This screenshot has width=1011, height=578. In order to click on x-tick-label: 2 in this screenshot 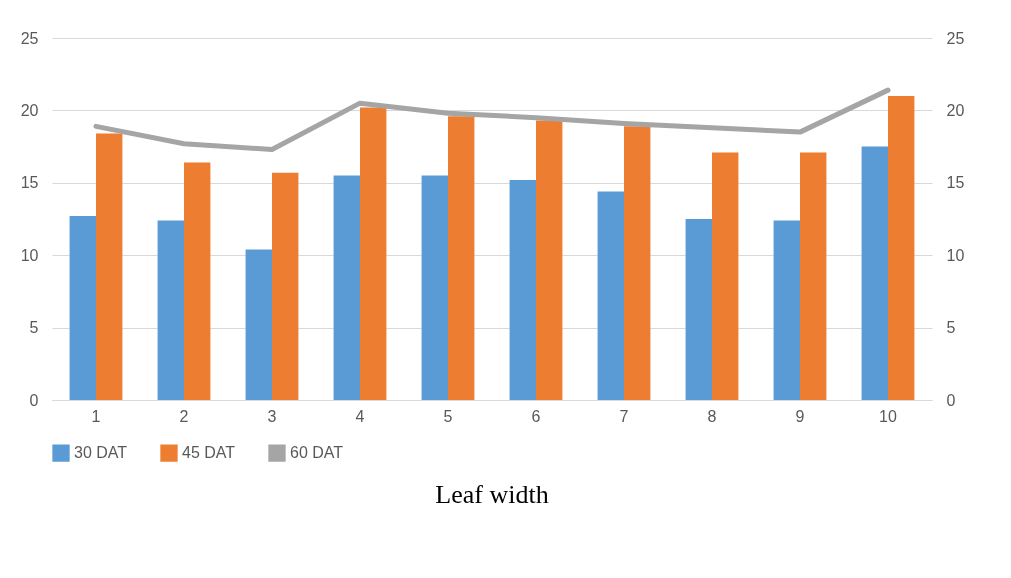, I will do `click(184, 416)`.